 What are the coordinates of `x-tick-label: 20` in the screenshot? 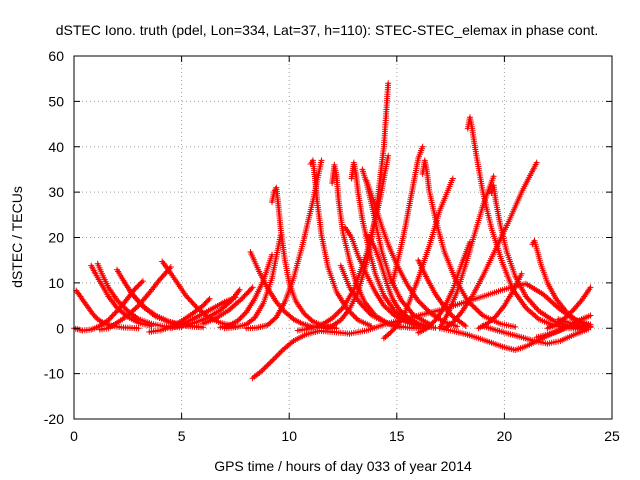 It's located at (505, 436).